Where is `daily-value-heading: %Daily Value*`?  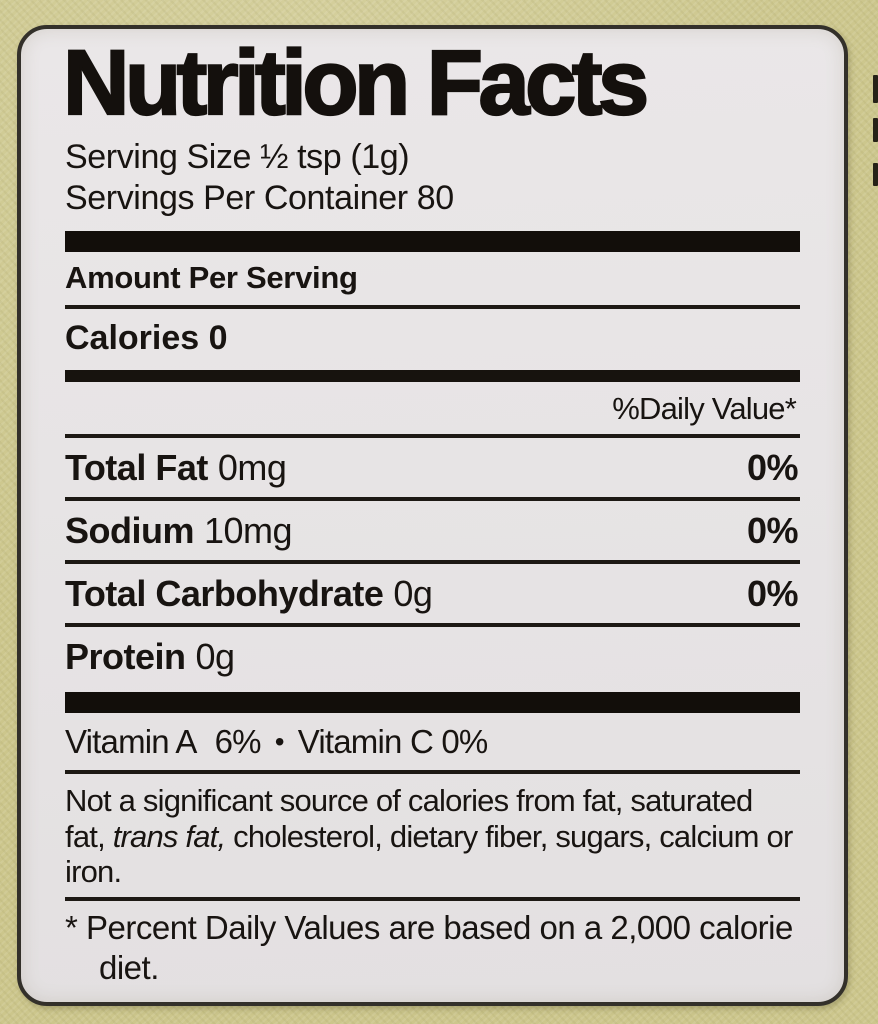 daily-value-heading: %Daily Value* is located at coordinates (704, 409).